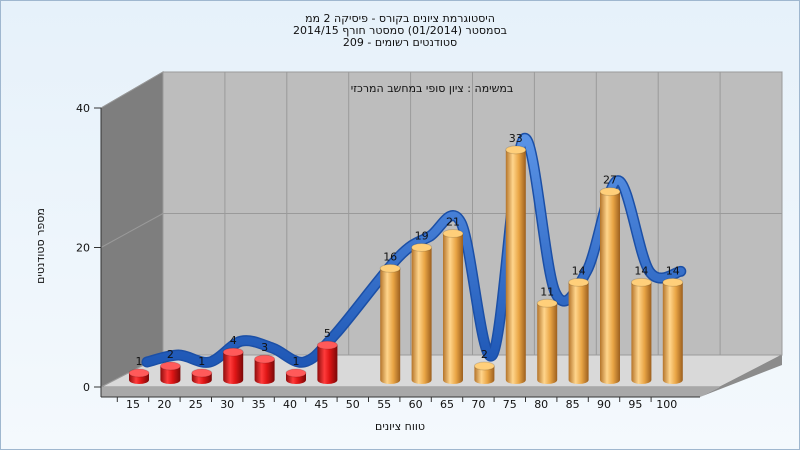 The image size is (800, 450). I want to click on x-tick-label: 90, so click(604, 404).